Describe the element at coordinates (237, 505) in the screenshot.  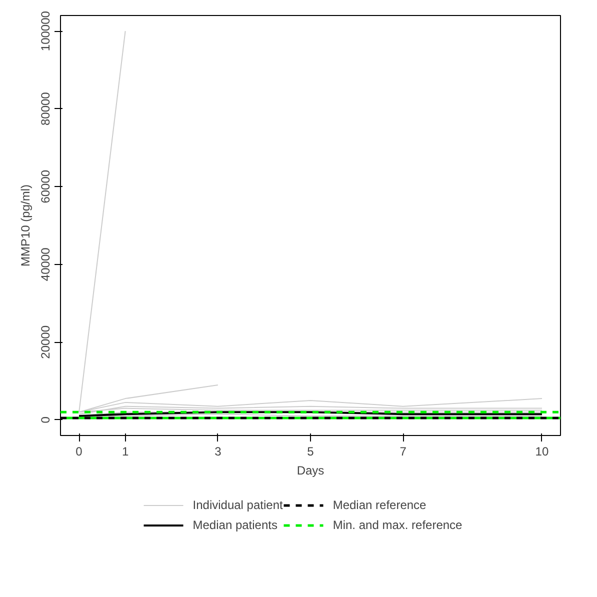
I see `legend-label: Individual patient` at that location.